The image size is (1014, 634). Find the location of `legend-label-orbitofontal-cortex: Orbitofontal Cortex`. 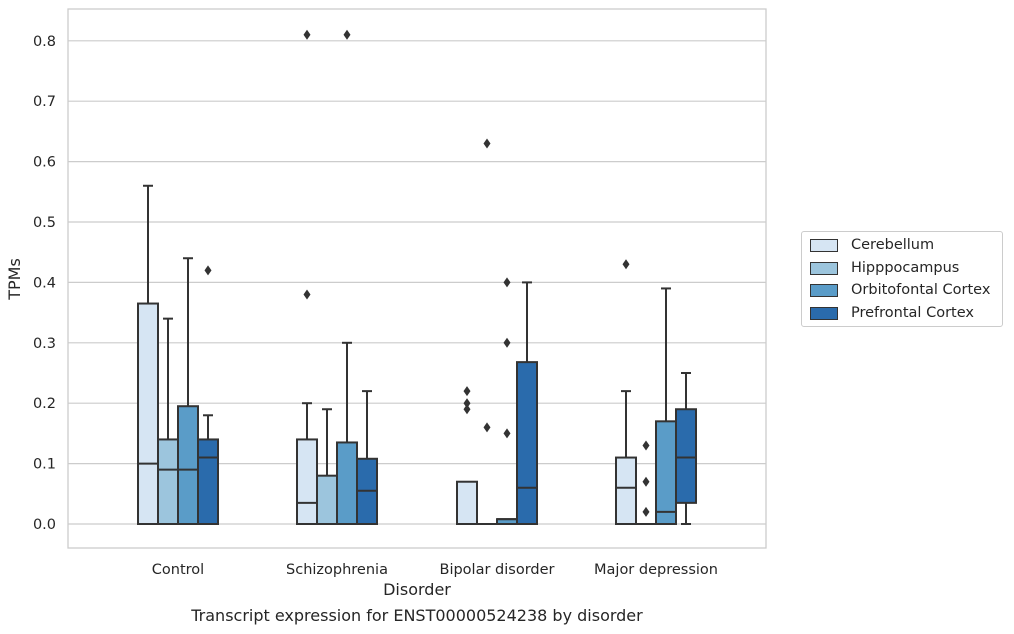

legend-label-orbitofontal-cortex: Orbitofontal Cortex is located at coordinates (921, 290).